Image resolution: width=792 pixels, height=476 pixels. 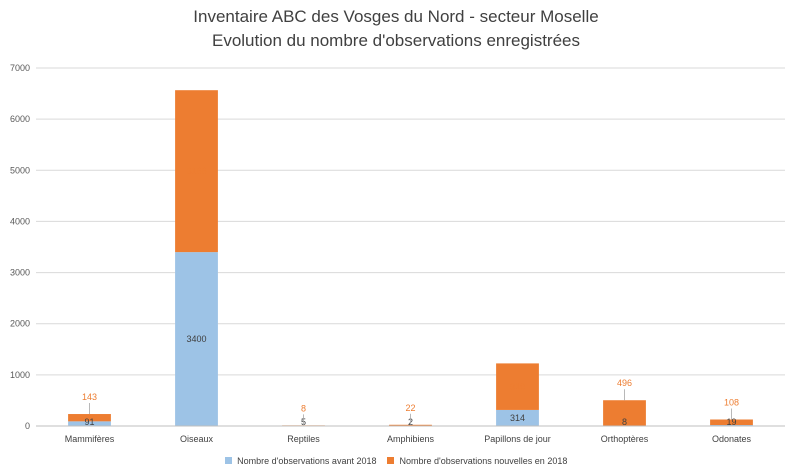 I want to click on data-label-avant: 8, so click(x=624, y=422).